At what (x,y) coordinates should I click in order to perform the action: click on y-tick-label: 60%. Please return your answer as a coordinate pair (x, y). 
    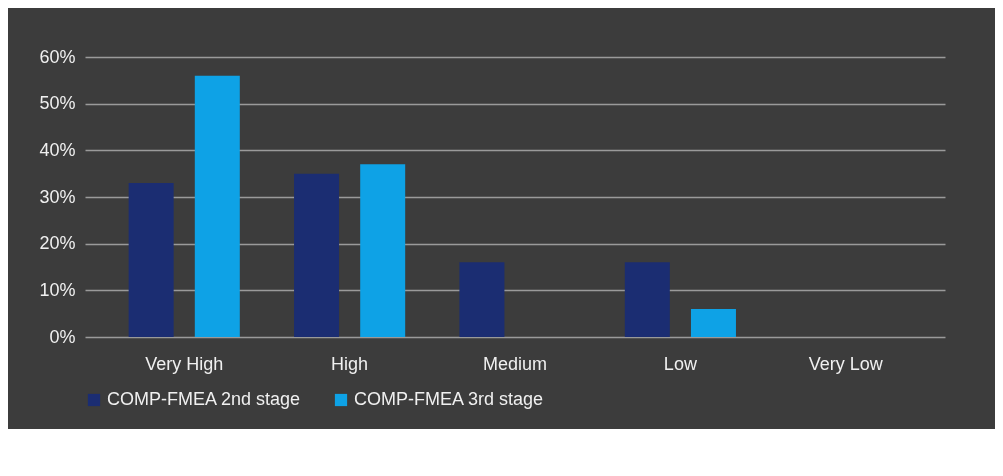
    Looking at the image, I should click on (57, 56).